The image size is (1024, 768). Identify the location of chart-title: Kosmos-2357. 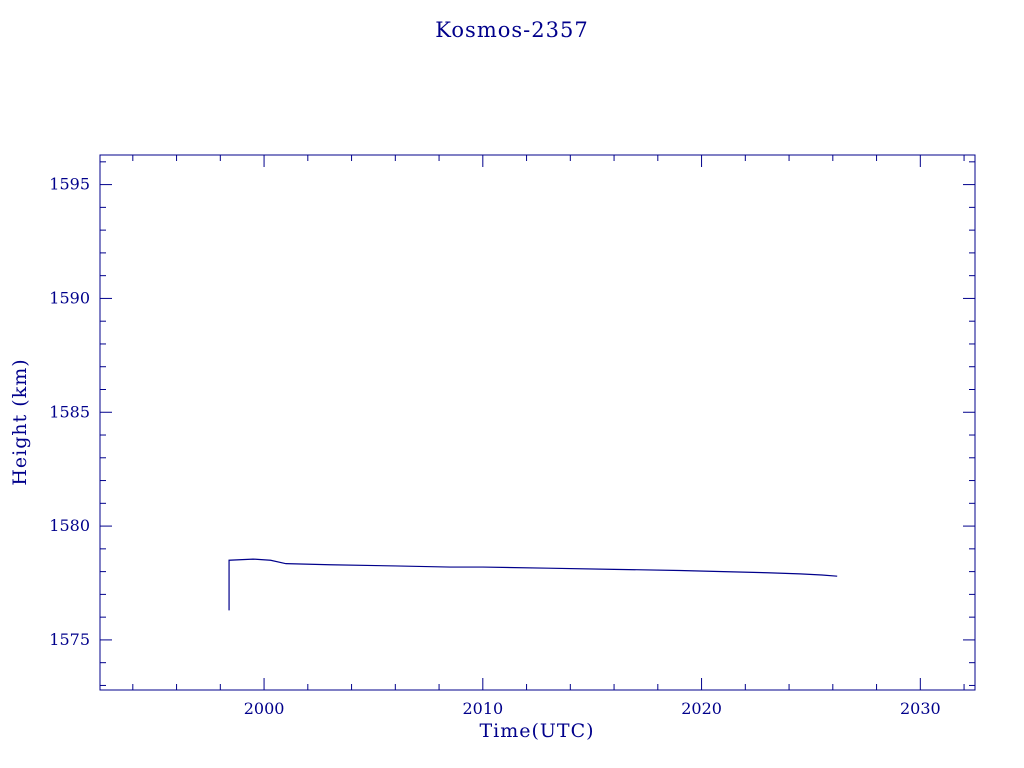
(512, 30).